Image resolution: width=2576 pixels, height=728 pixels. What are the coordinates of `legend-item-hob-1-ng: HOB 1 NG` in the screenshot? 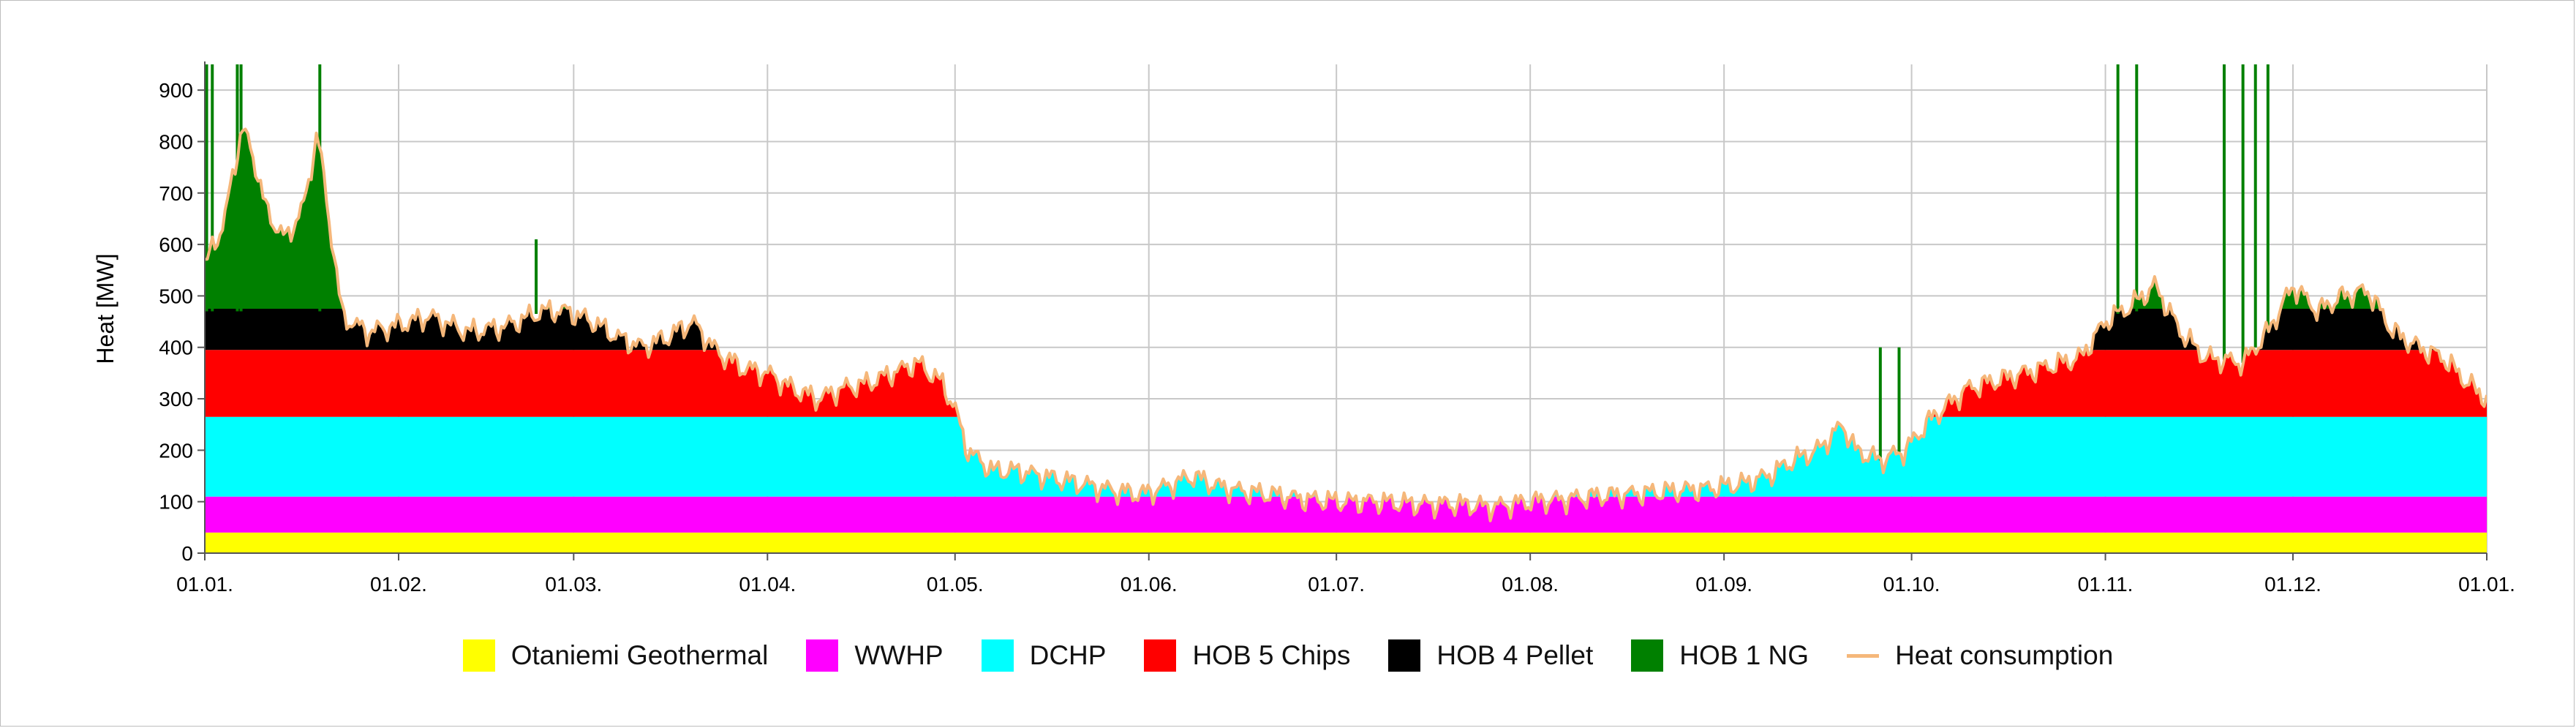 It's located at (1720, 655).